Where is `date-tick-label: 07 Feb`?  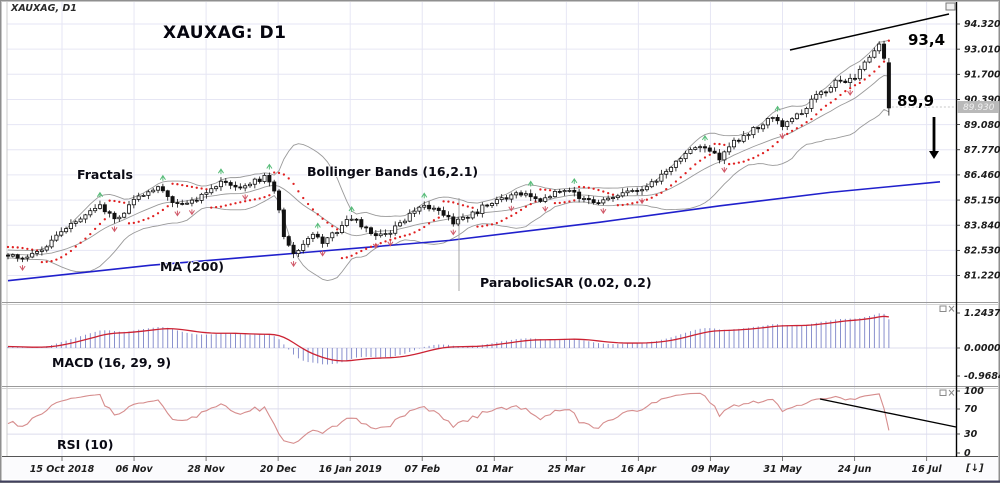
date-tick-label: 07 Feb is located at coordinates (422, 469).